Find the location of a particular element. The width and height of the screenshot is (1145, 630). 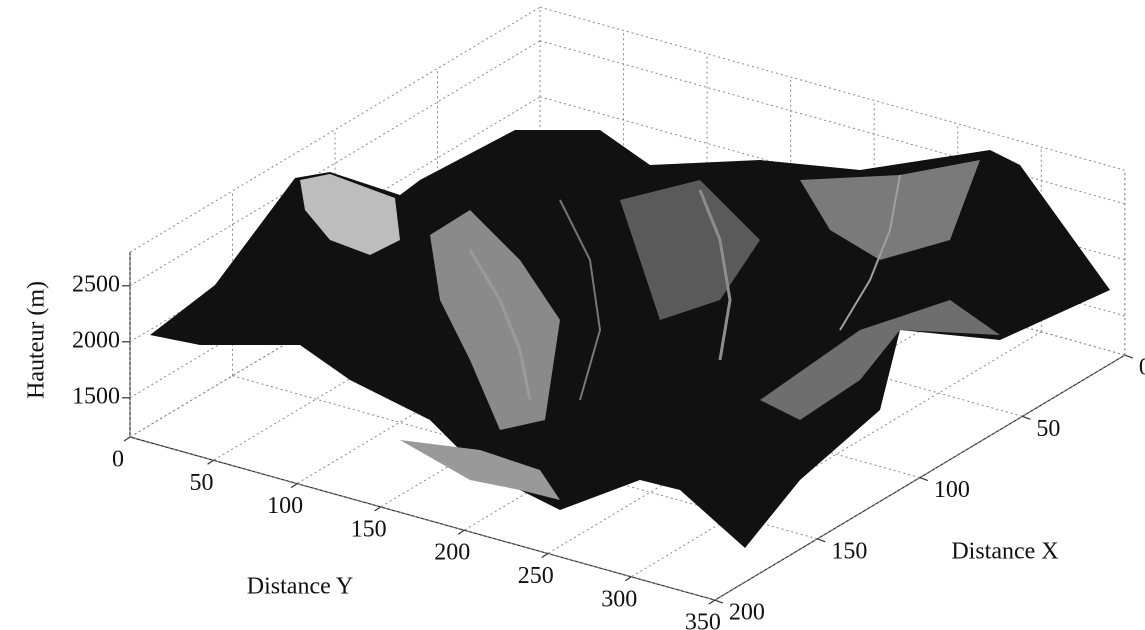

x-tick-label: 100 is located at coordinates (952, 490).